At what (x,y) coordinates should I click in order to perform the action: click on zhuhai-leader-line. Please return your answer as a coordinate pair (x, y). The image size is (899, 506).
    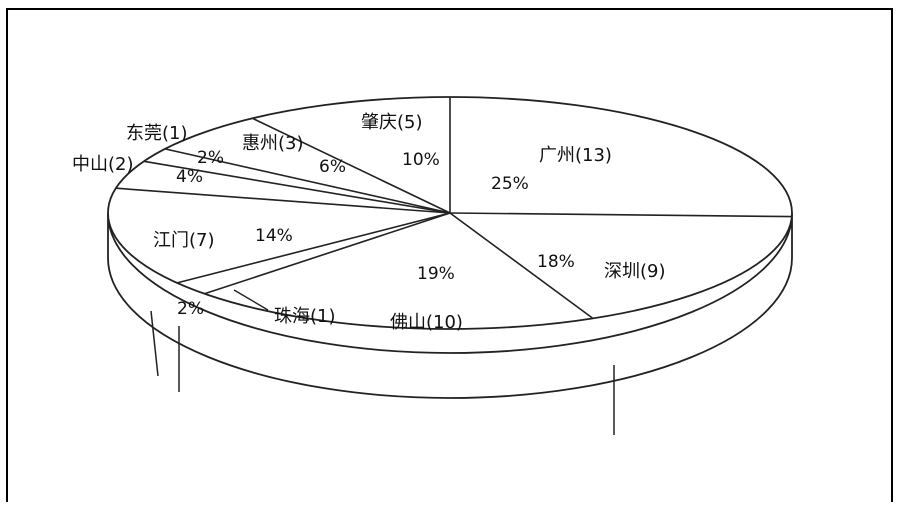
    Looking at the image, I should click on (251, 300).